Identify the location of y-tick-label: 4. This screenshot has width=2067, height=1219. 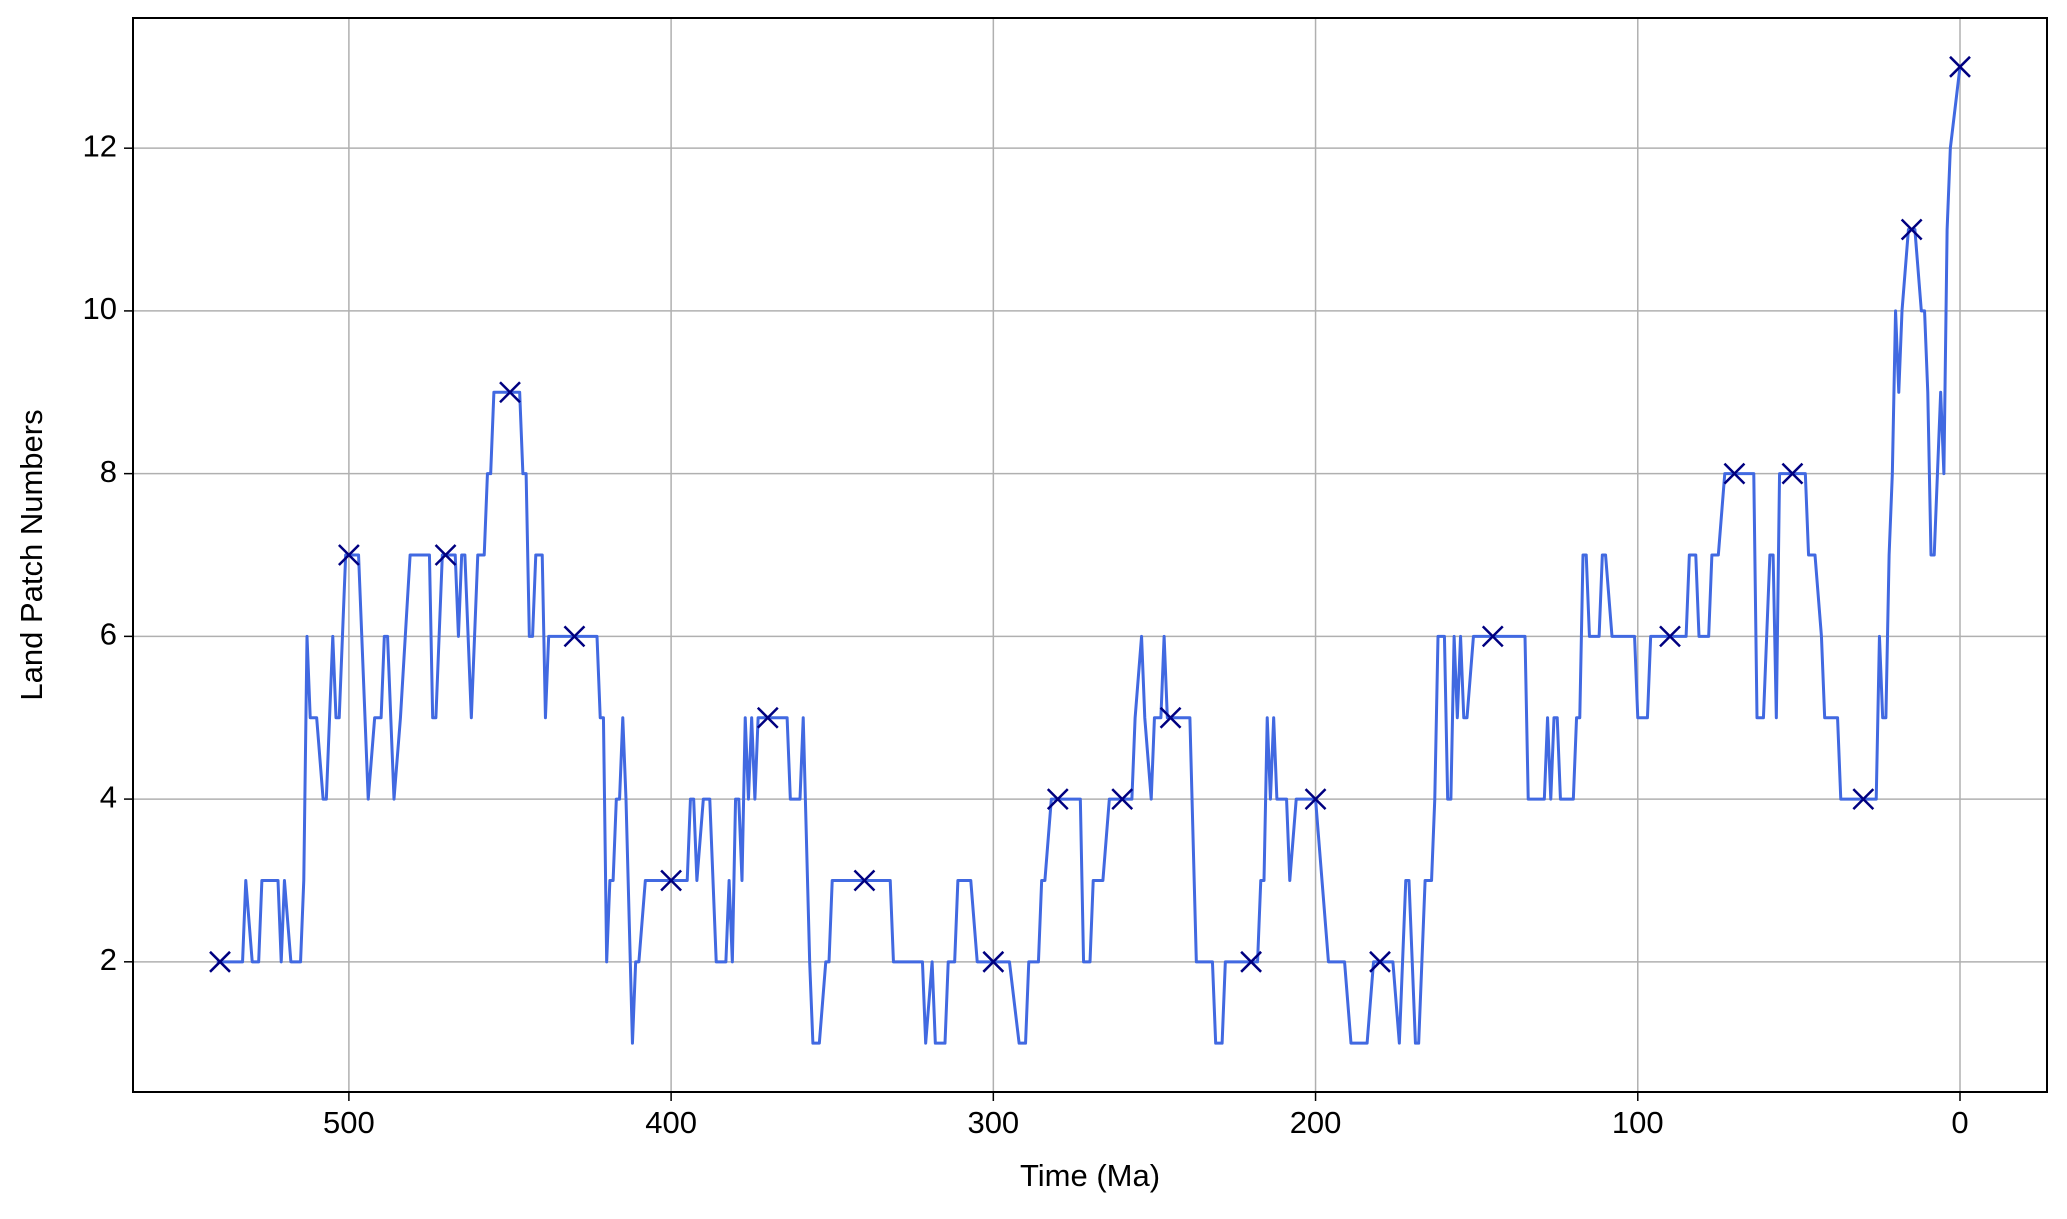
(108, 796).